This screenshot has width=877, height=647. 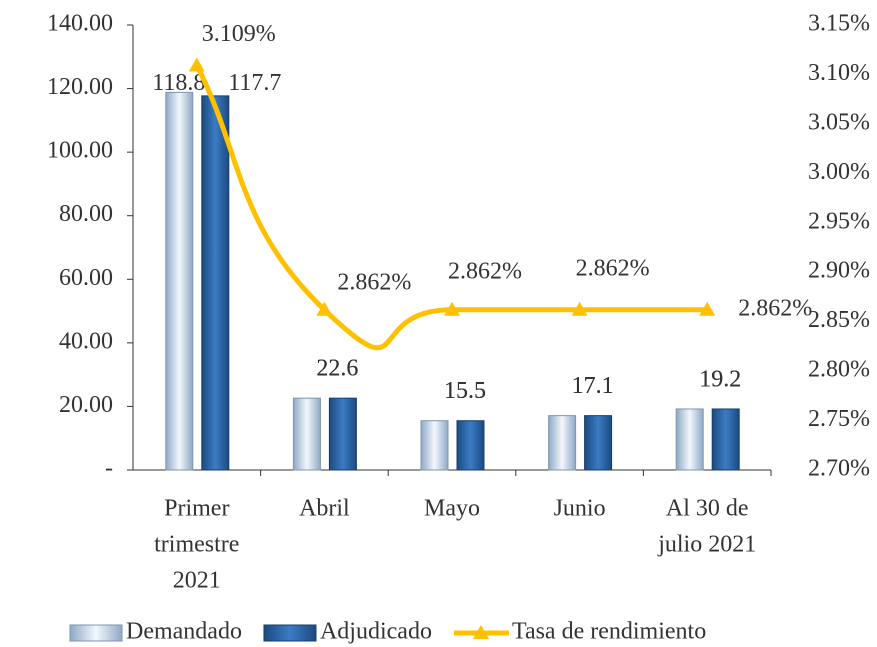 I want to click on y2-tick-label: 3.10%, so click(x=839, y=73).